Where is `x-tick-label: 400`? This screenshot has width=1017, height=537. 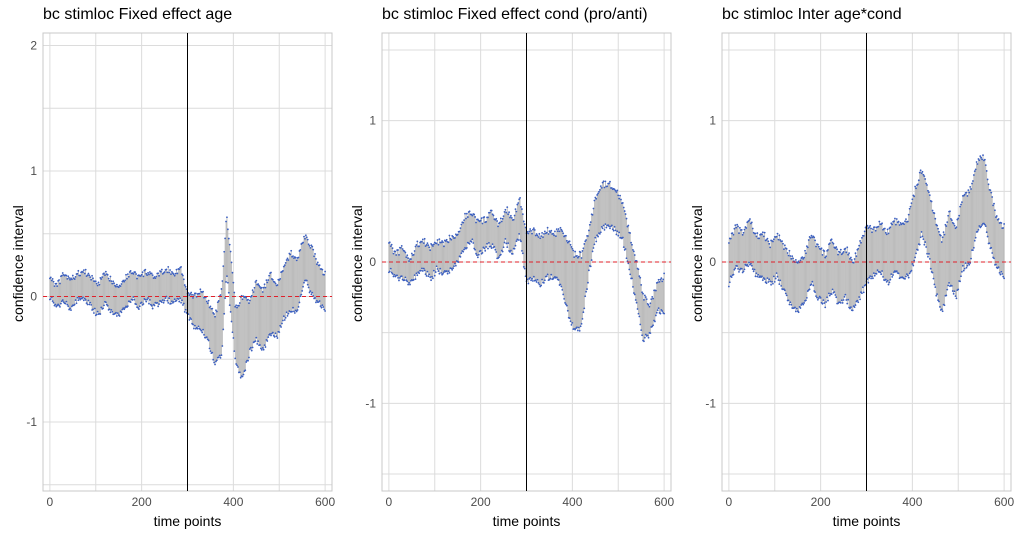
x-tick-label: 400 is located at coordinates (912, 502).